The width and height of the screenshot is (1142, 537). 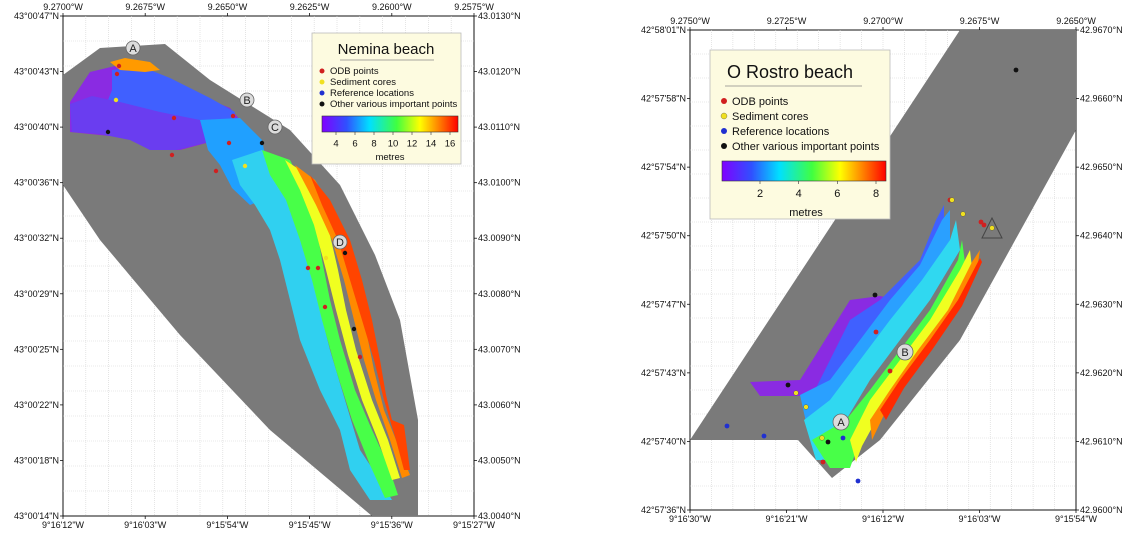 I want to click on left-tick-label: 43°00'29"N, so click(x=36, y=294).